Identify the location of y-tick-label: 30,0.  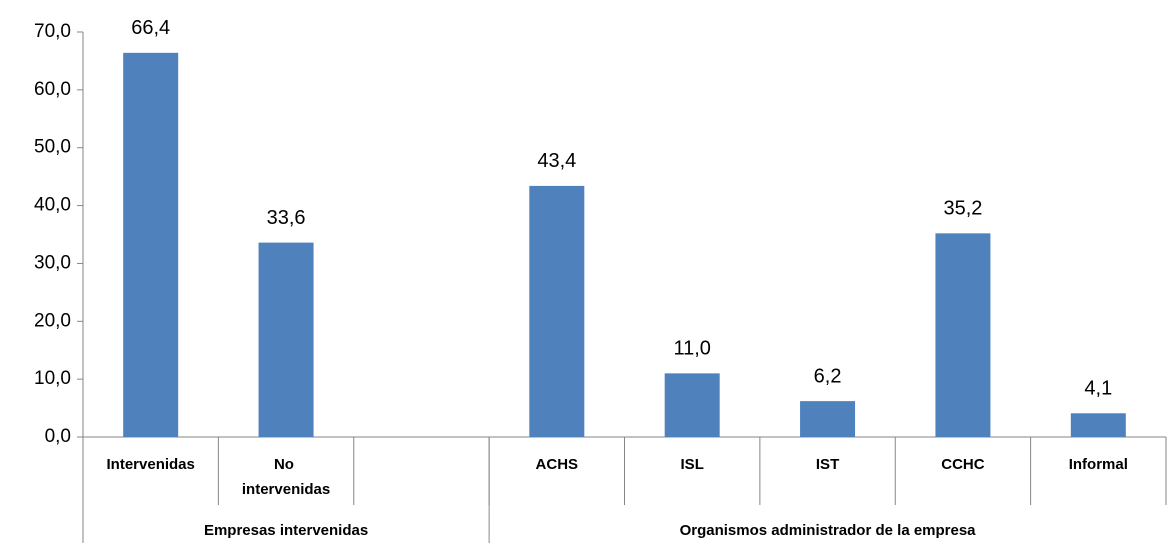
(52, 262).